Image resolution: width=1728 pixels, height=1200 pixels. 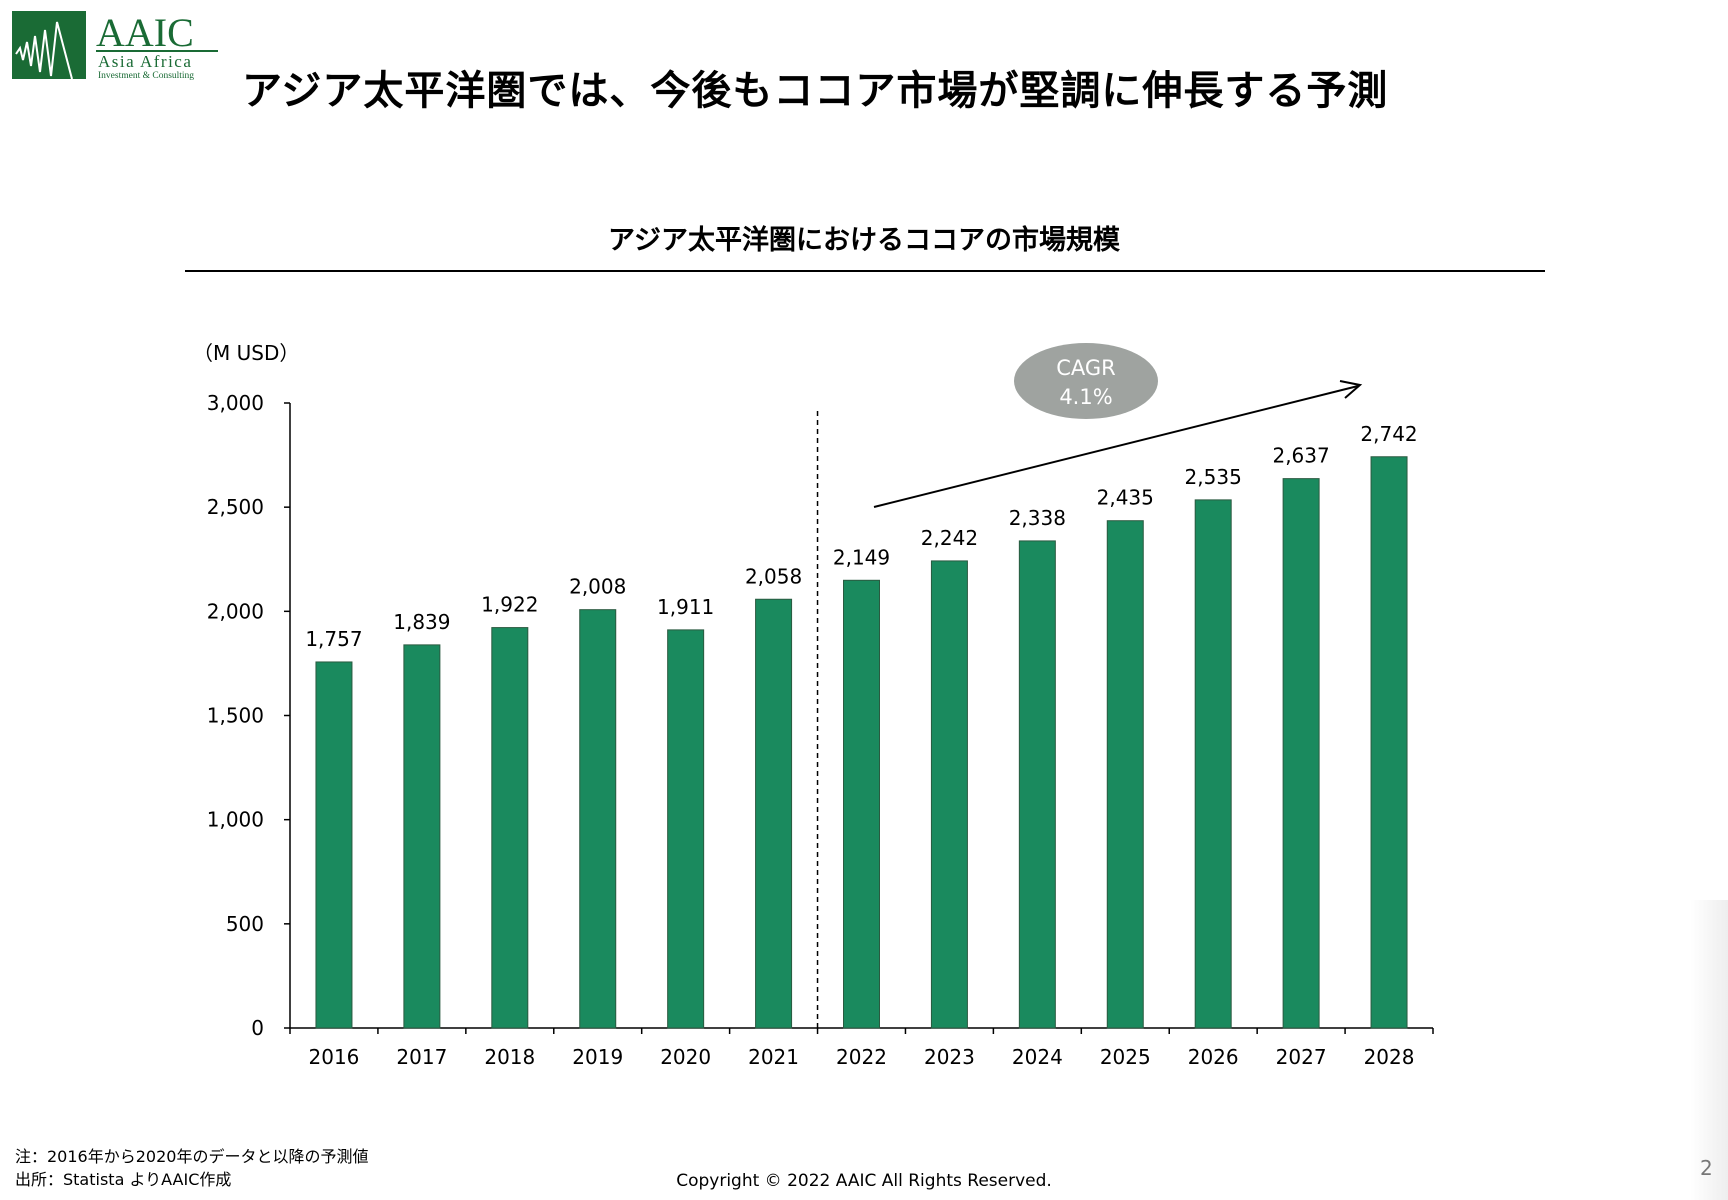 I want to click on page-edge-shadow, so click(x=1709, y=1050).